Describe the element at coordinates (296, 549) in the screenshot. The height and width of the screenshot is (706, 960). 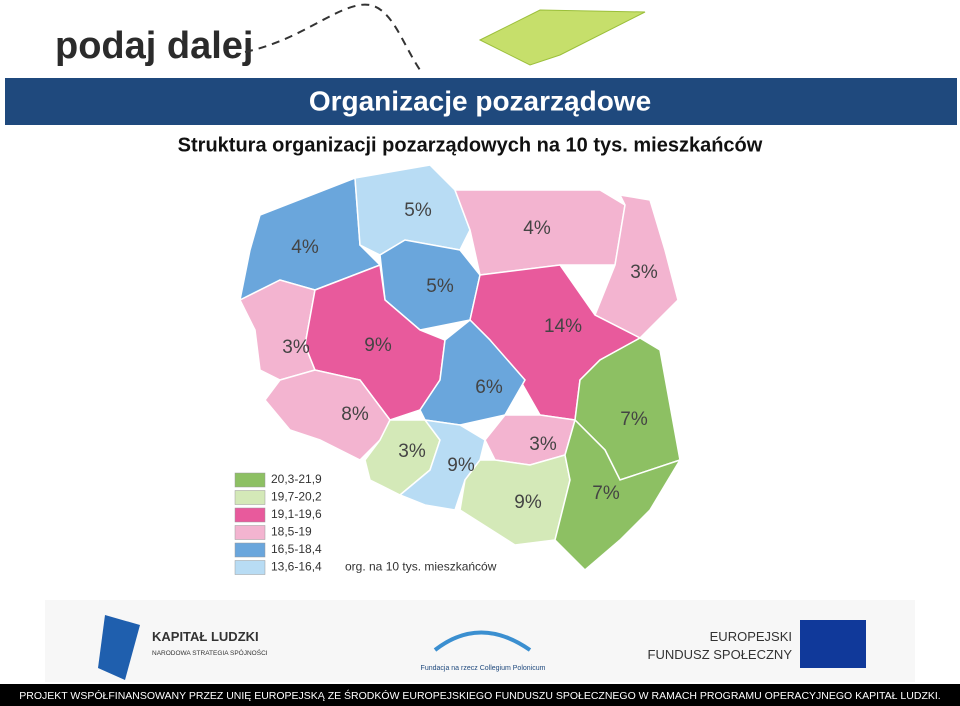
I see `legend-label: 16,5-18,4` at that location.